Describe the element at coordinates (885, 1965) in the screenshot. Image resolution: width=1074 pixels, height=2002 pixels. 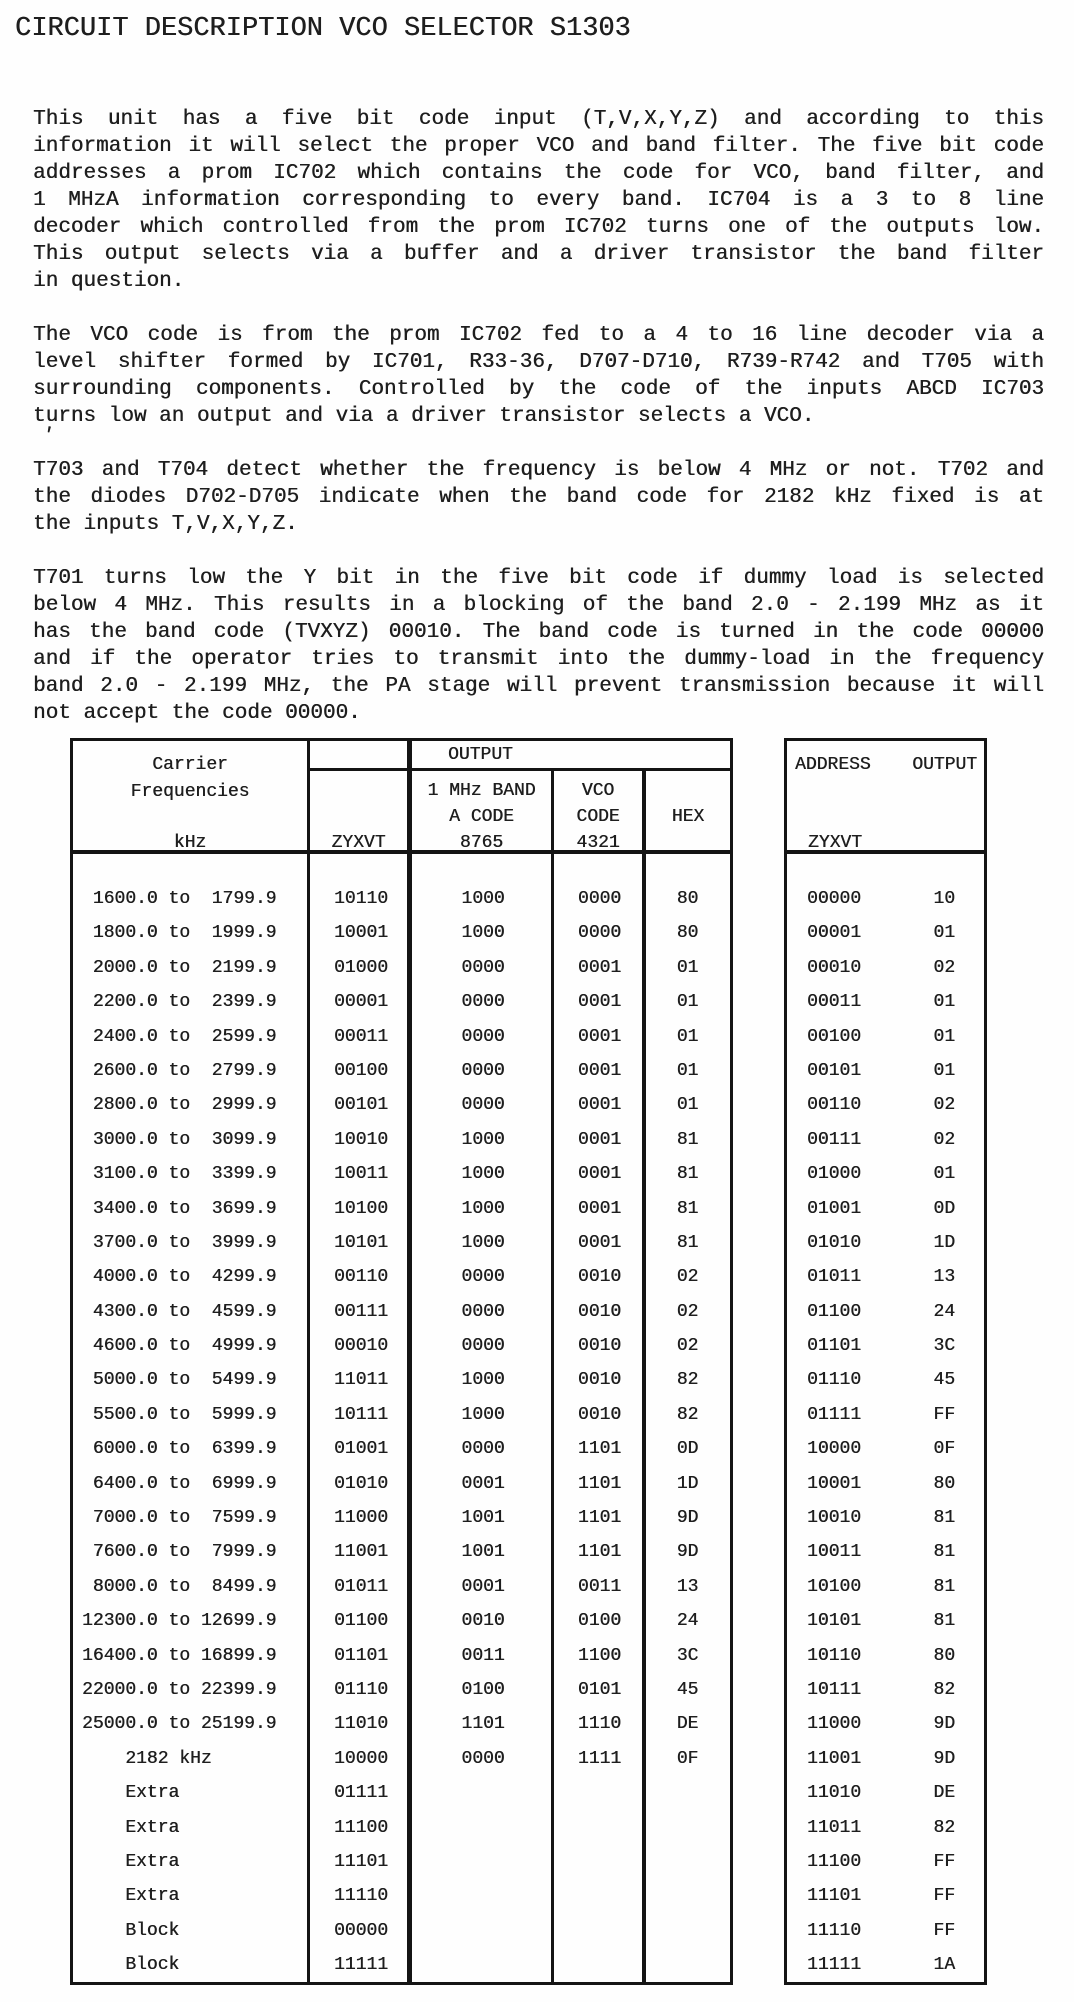
I see `address-table-row: 11111 1A` at that location.